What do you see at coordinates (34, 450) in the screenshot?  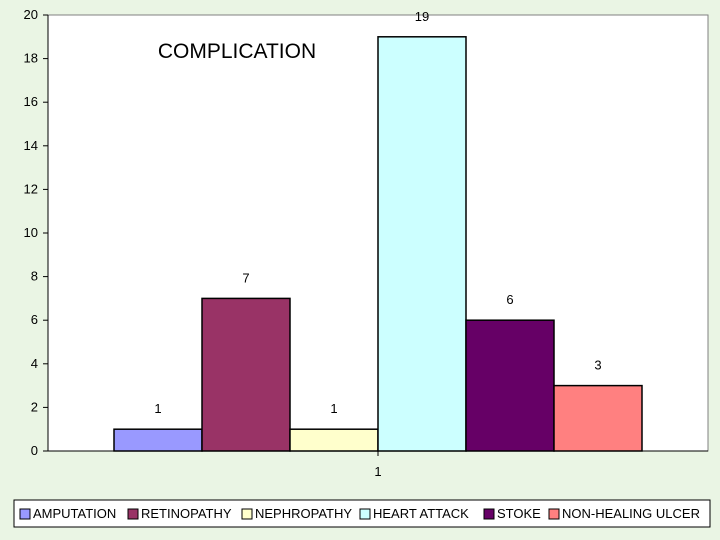 I see `y-tick-label: 0` at bounding box center [34, 450].